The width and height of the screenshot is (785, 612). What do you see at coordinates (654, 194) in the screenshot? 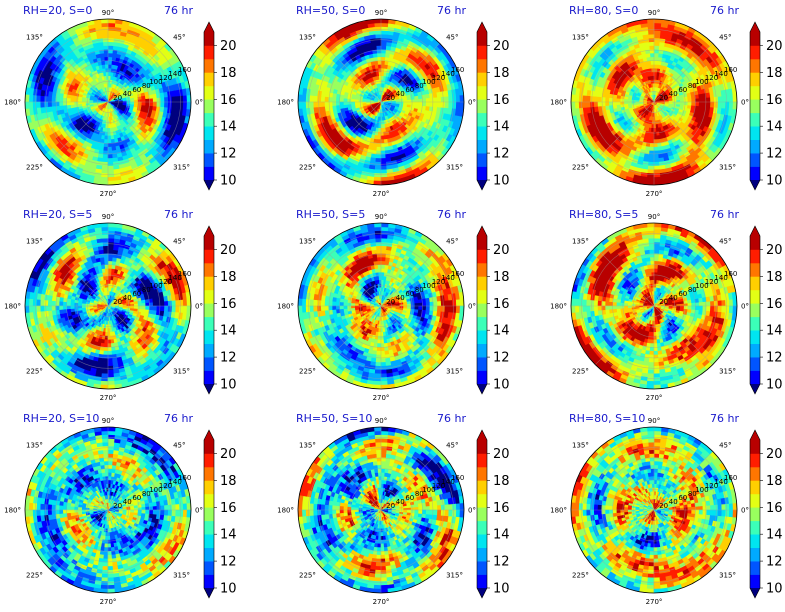
I see `angle-tick-label: 270°` at bounding box center [654, 194].